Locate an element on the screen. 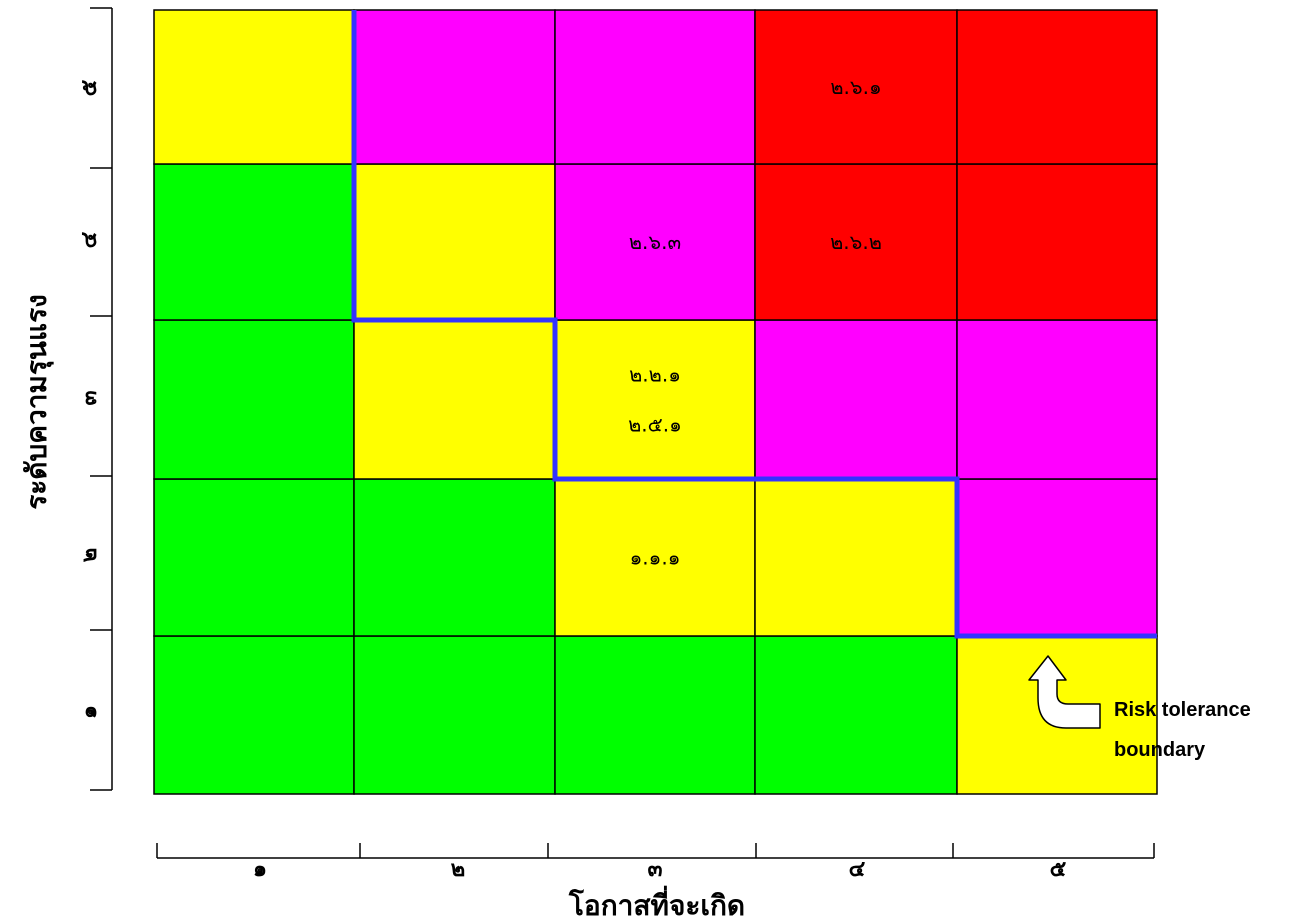  risk-item-label: ๒.๕.๑ is located at coordinates (655, 425).